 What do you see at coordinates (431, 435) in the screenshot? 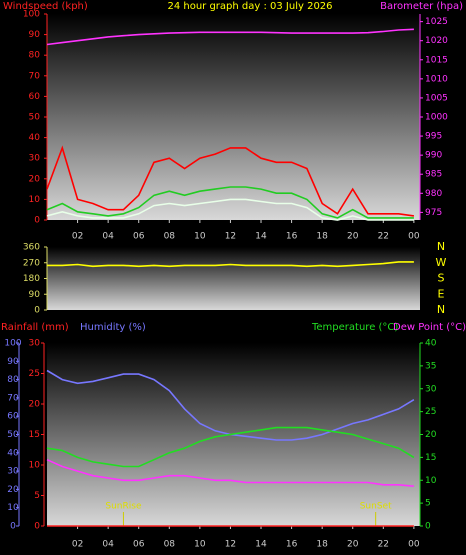
I see `y2-tick-label: 20` at bounding box center [431, 435].